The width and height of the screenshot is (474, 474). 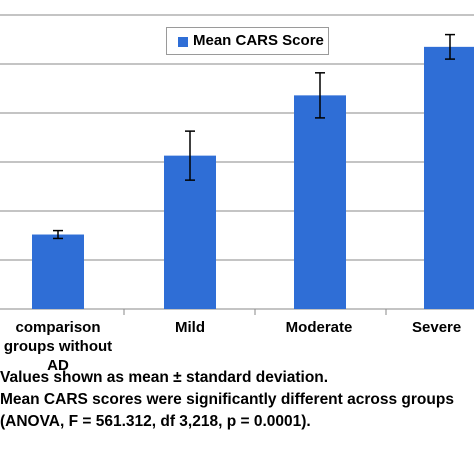 I want to click on x-tick-label-line: groups without, so click(x=58, y=346).